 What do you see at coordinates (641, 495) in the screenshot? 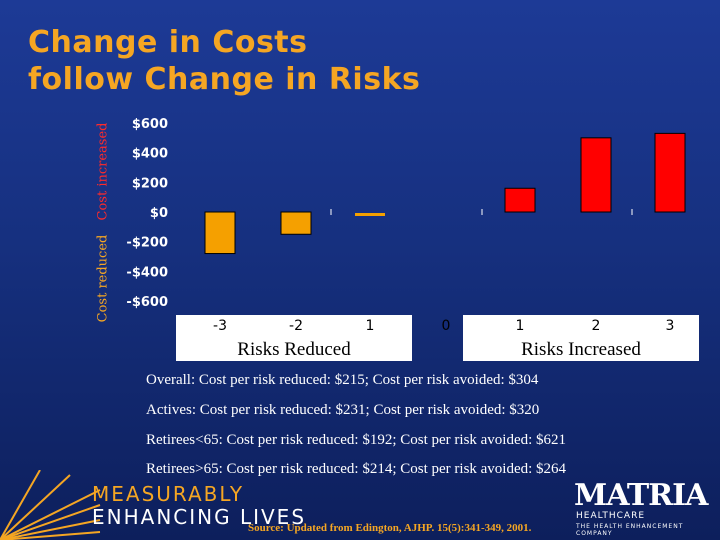
I see `matria-logo: MATRIA` at bounding box center [641, 495].